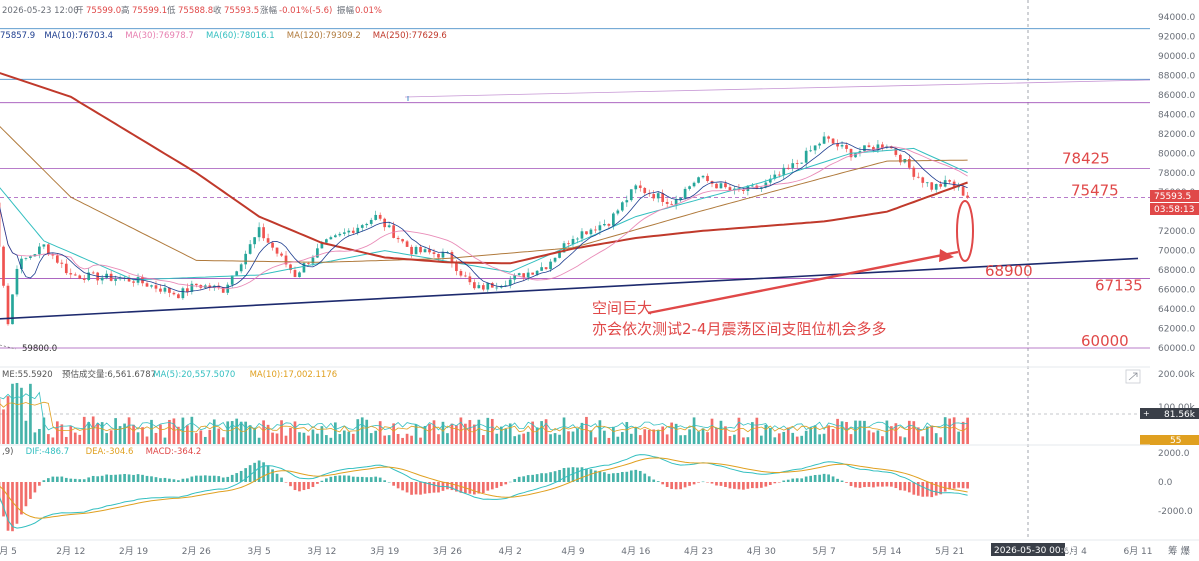 This screenshot has width=1199, height=561. What do you see at coordinates (484, 413) in the screenshot?
I see `volume-bars` at bounding box center [484, 413].